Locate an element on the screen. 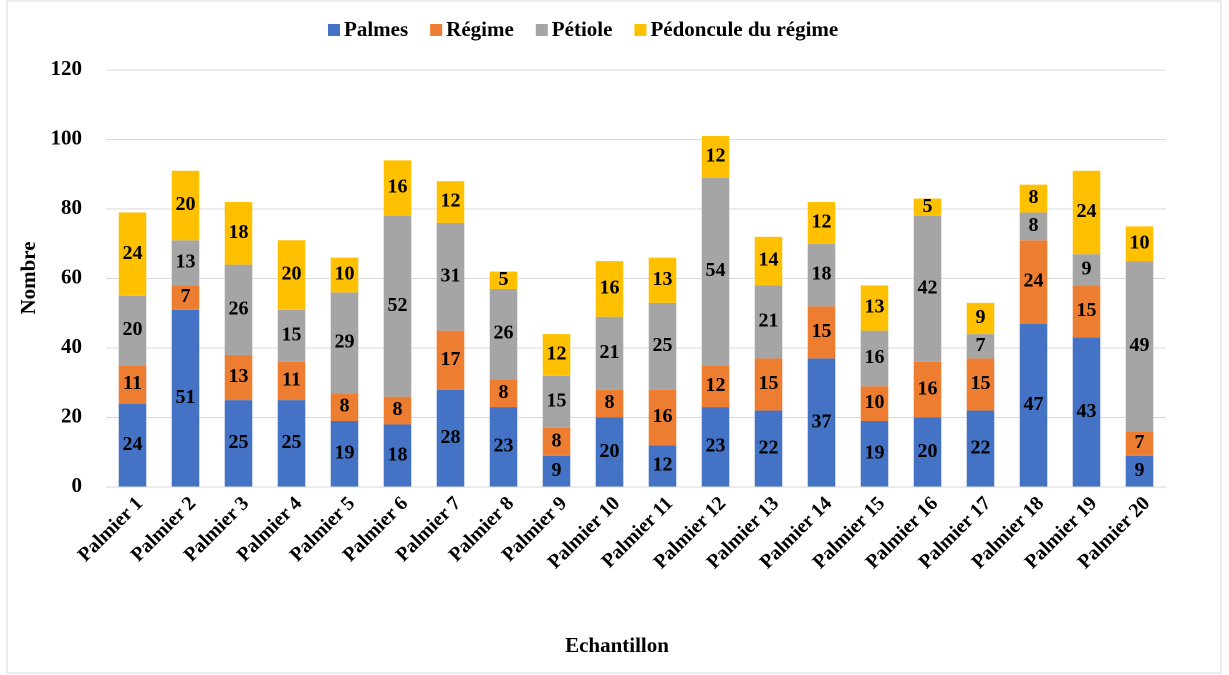 This screenshot has width=1229, height=675. data-label: 21 is located at coordinates (610, 352).